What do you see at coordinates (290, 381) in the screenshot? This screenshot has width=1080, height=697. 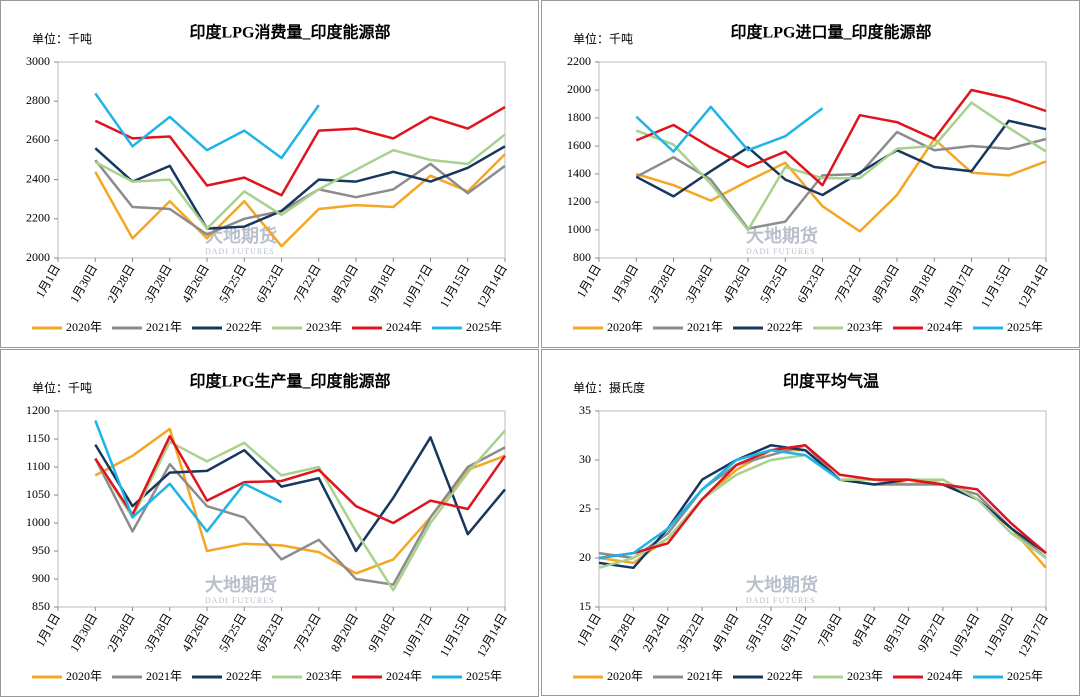 I see `chart-title: 印度LPG生产量_印度能源部` at bounding box center [290, 381].